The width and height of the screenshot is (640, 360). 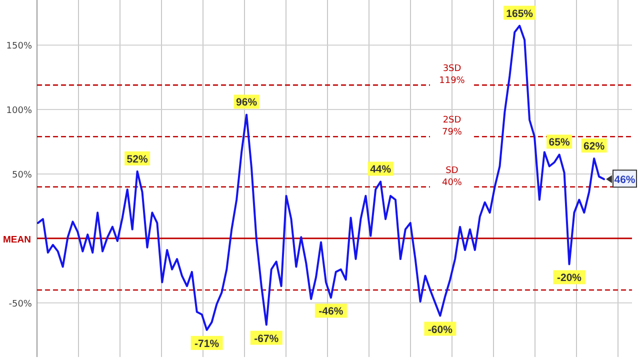 What do you see at coordinates (20, 304) in the screenshot?
I see `y-tick-label: -50%` at bounding box center [20, 304].